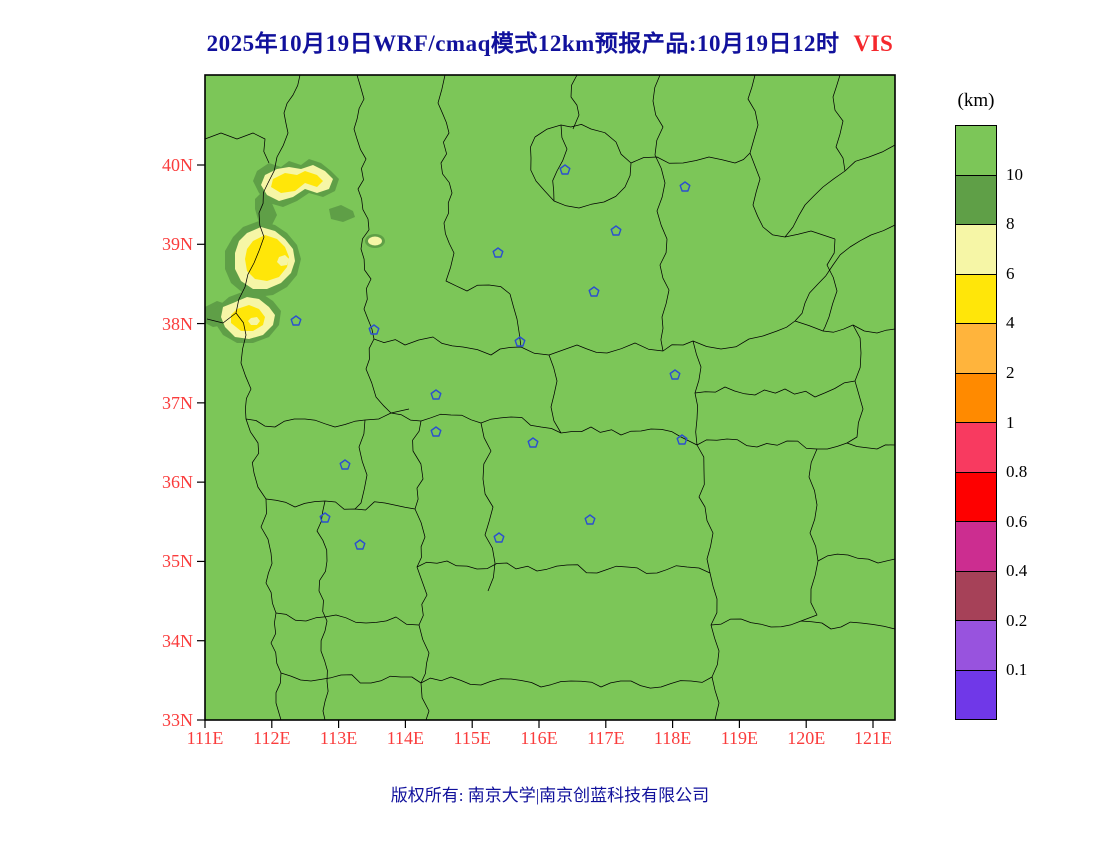  What do you see at coordinates (177, 165) in the screenshot?
I see `lat-tick-label: 40N` at bounding box center [177, 165].